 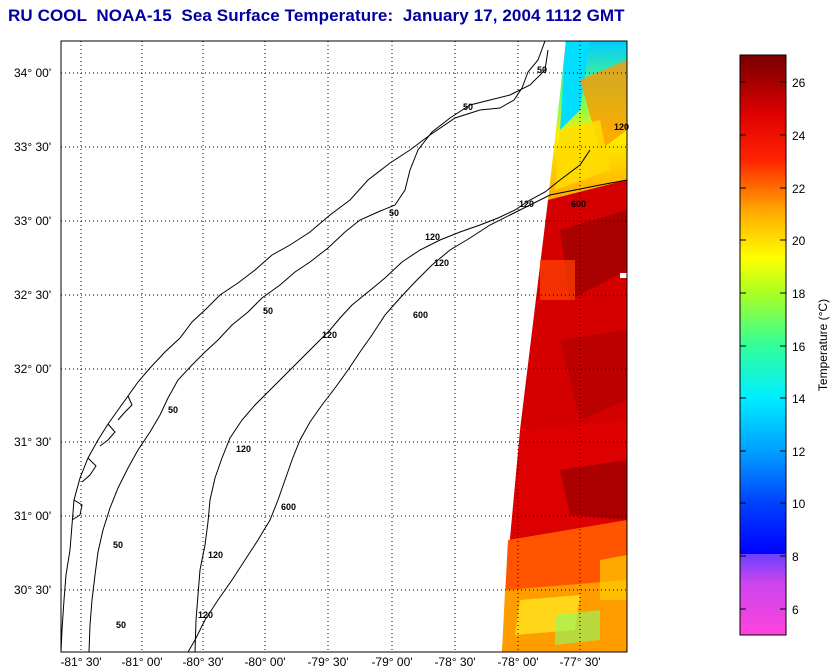 What do you see at coordinates (202, 662) in the screenshot?
I see `lon-label: -80° 30'` at bounding box center [202, 662].